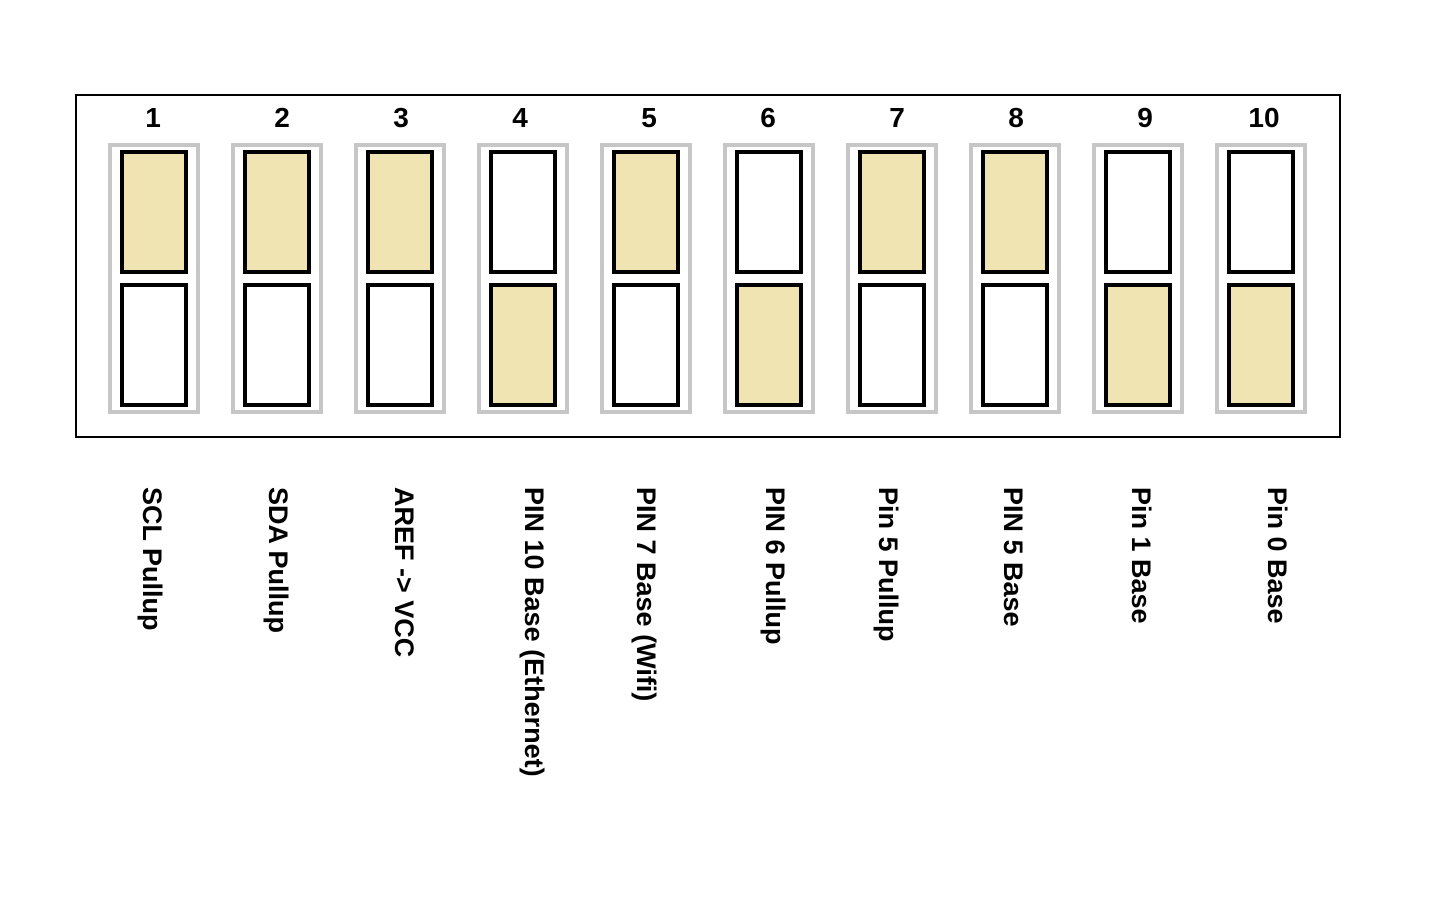  Describe the element at coordinates (153, 117) in the screenshot. I see `switch-1-number: 1` at that location.